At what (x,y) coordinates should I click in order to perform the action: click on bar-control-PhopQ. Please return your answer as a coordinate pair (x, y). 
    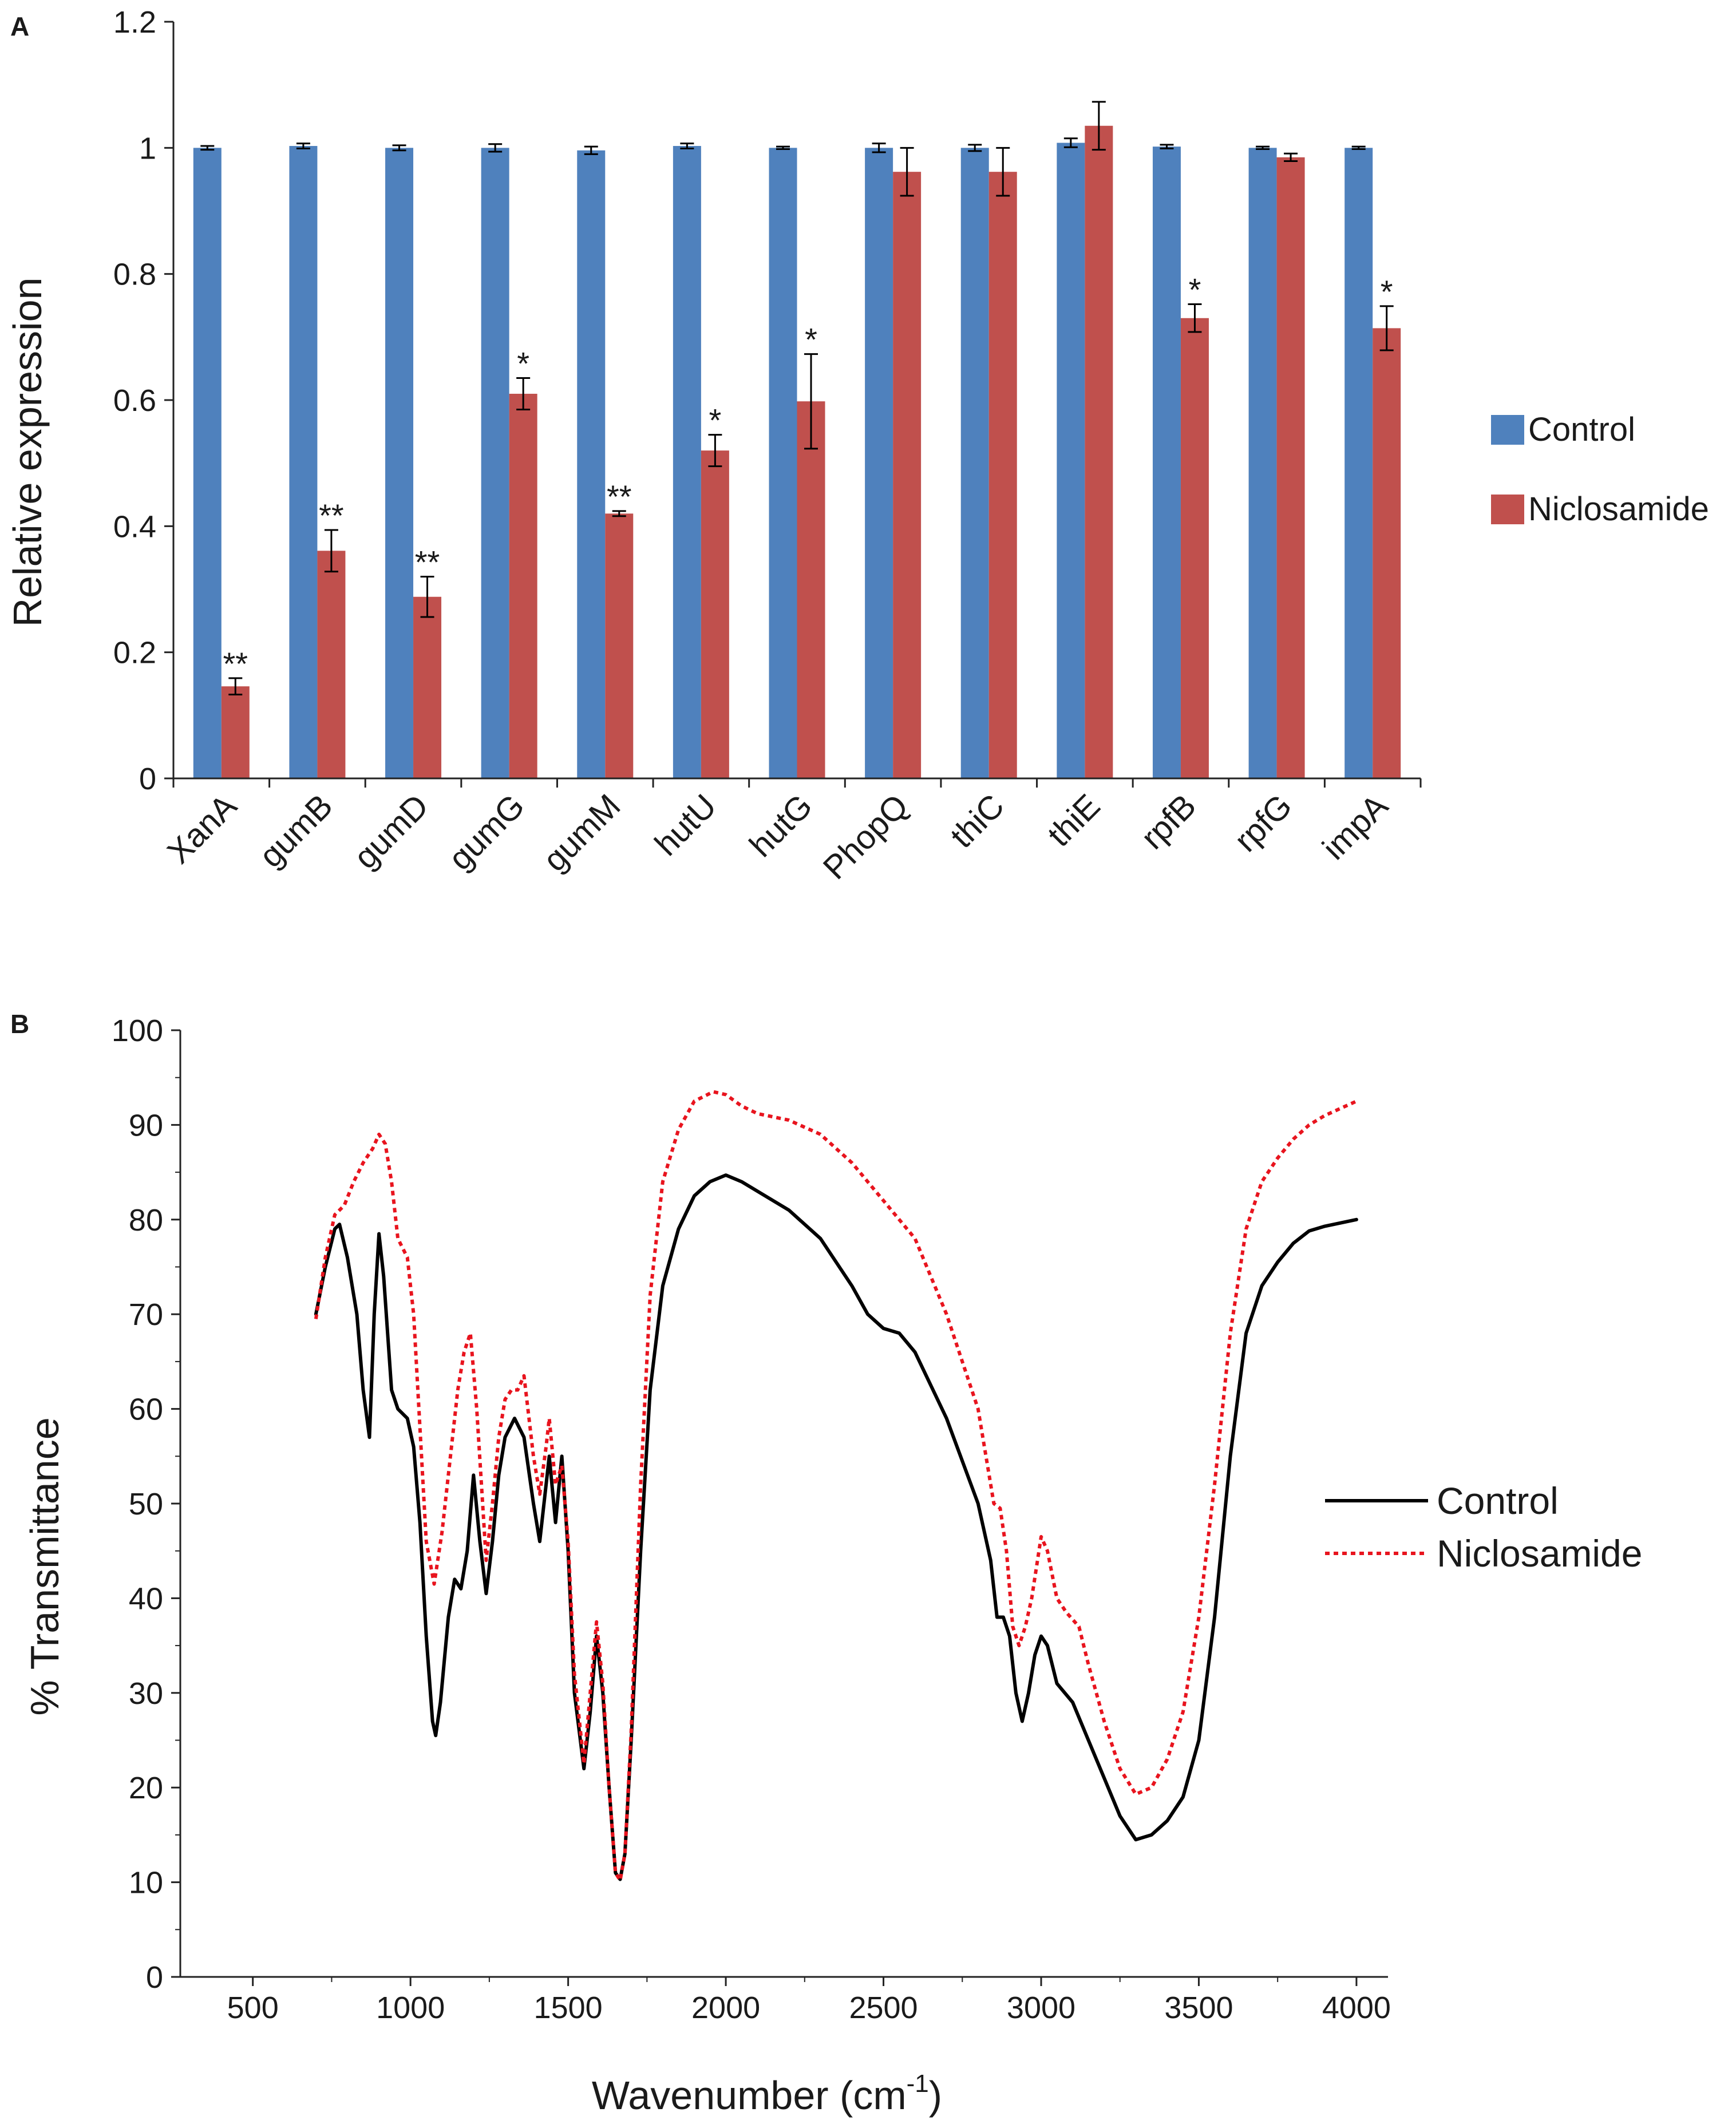
    Looking at the image, I should click on (879, 463).